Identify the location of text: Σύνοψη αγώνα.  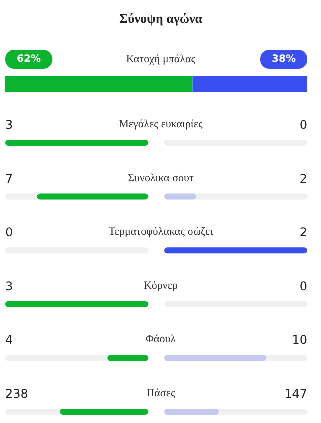
(161, 18).